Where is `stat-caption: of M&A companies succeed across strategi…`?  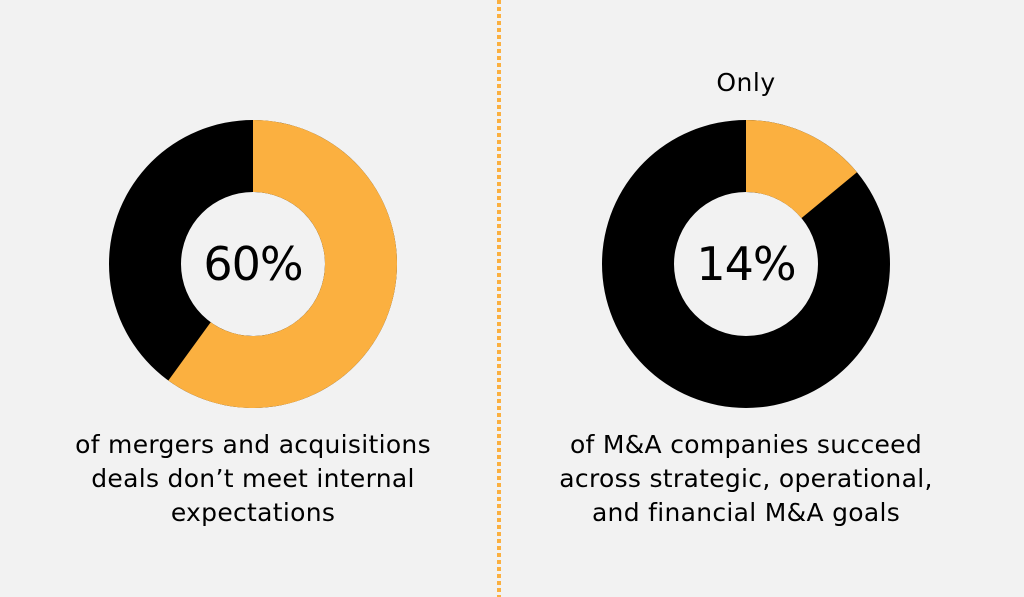 stat-caption: of M&A companies succeed across strategi… is located at coordinates (746, 479).